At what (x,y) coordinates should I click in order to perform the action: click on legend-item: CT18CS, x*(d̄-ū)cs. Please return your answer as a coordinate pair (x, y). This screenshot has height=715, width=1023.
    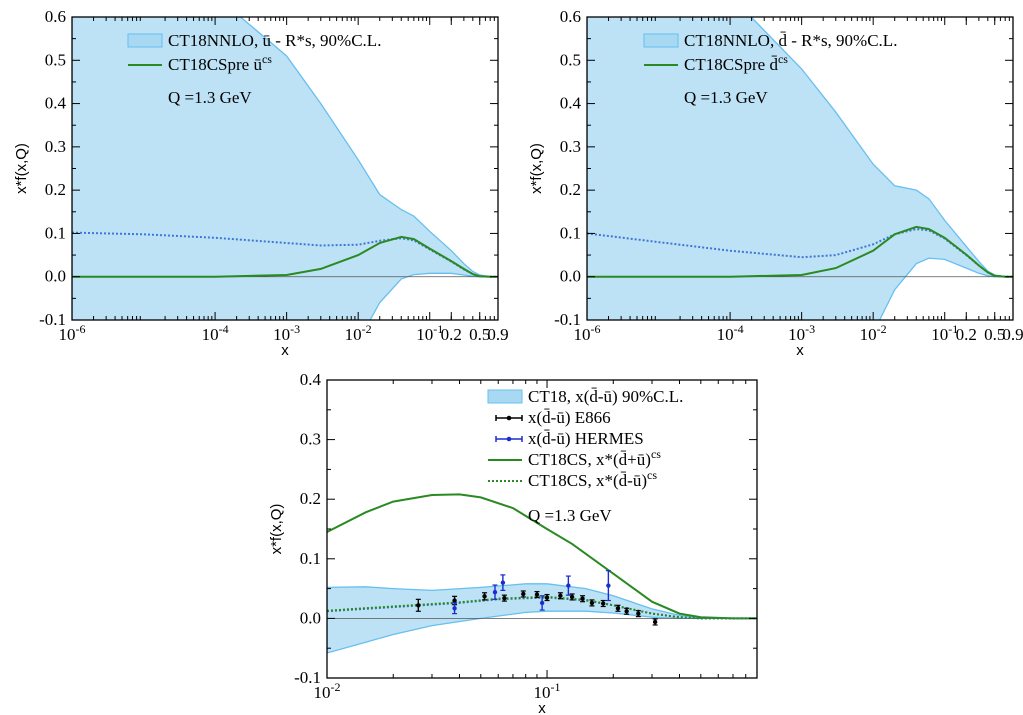
    Looking at the image, I should click on (572, 479).